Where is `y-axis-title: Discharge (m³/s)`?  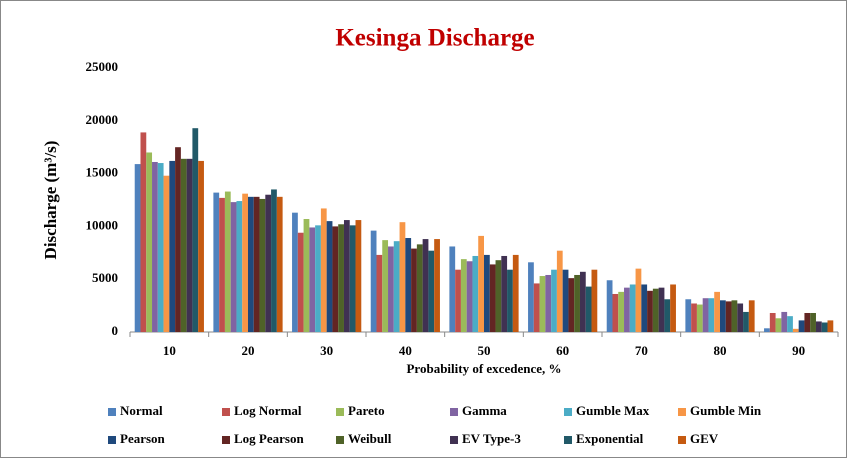 y-axis-title: Discharge (m³/s) is located at coordinates (50, 200).